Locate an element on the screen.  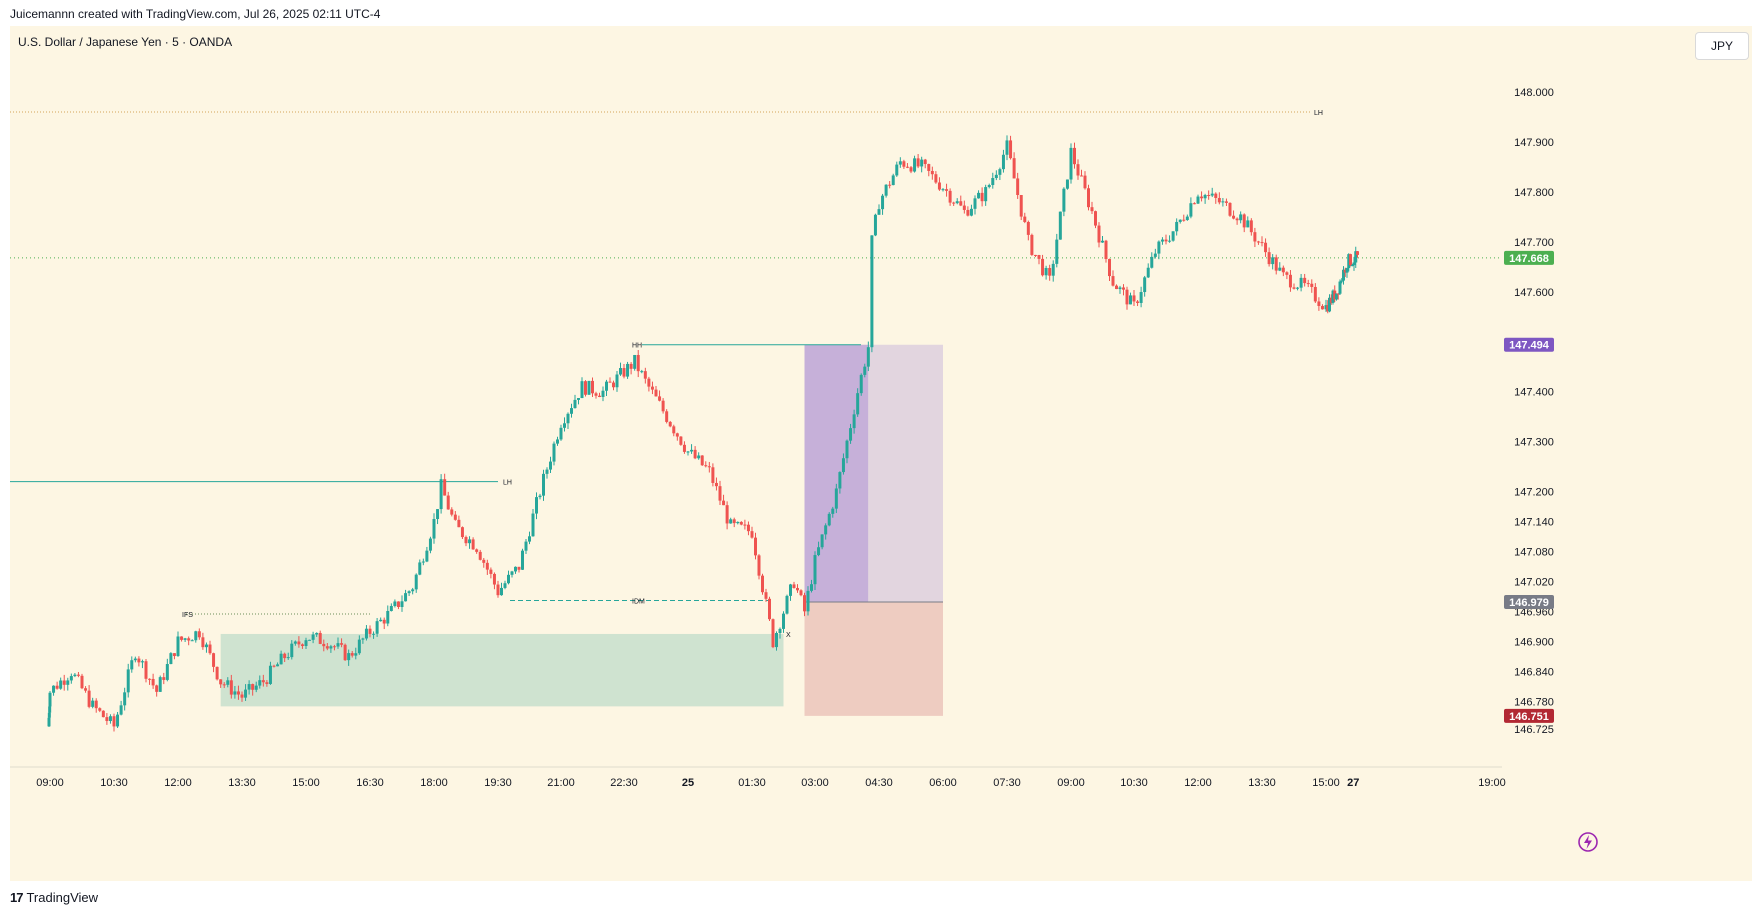
tradingview-logo: 17 TradingView is located at coordinates (54, 897).